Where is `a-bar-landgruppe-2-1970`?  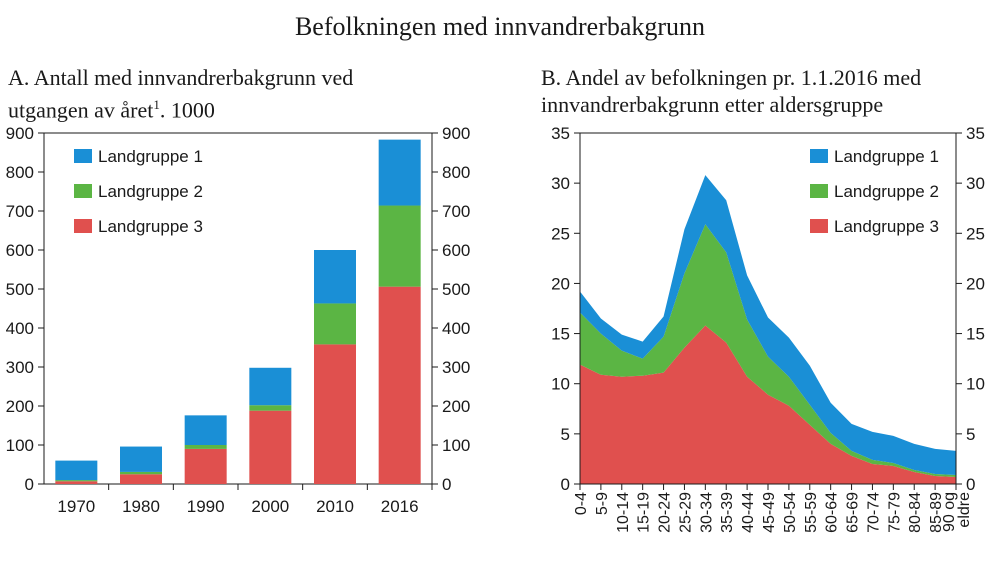 a-bar-landgruppe-2-1970 is located at coordinates (76, 481).